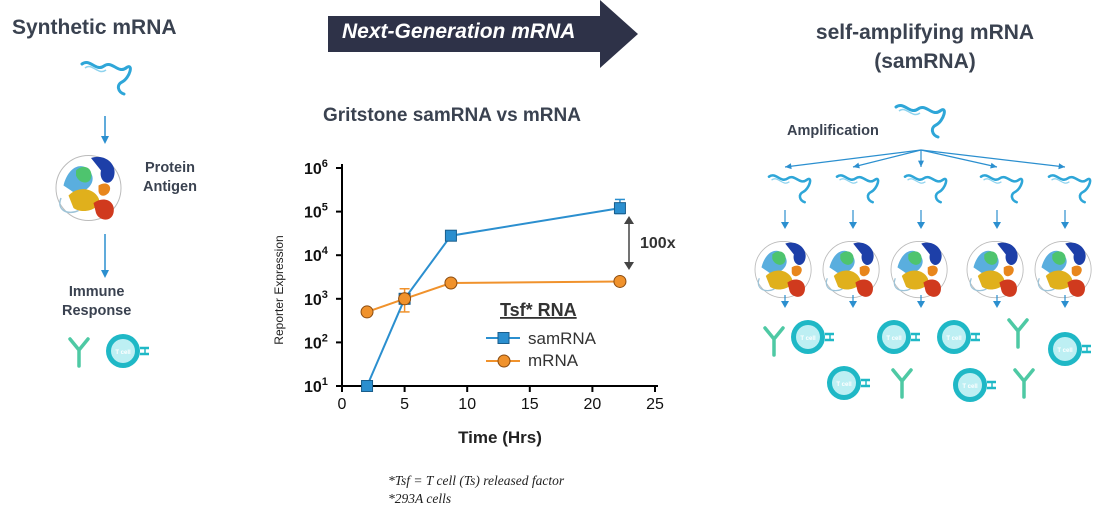 The height and width of the screenshot is (516, 1120). What do you see at coordinates (500, 437) in the screenshot?
I see `x-axis-label: Time (Hrs)` at bounding box center [500, 437].